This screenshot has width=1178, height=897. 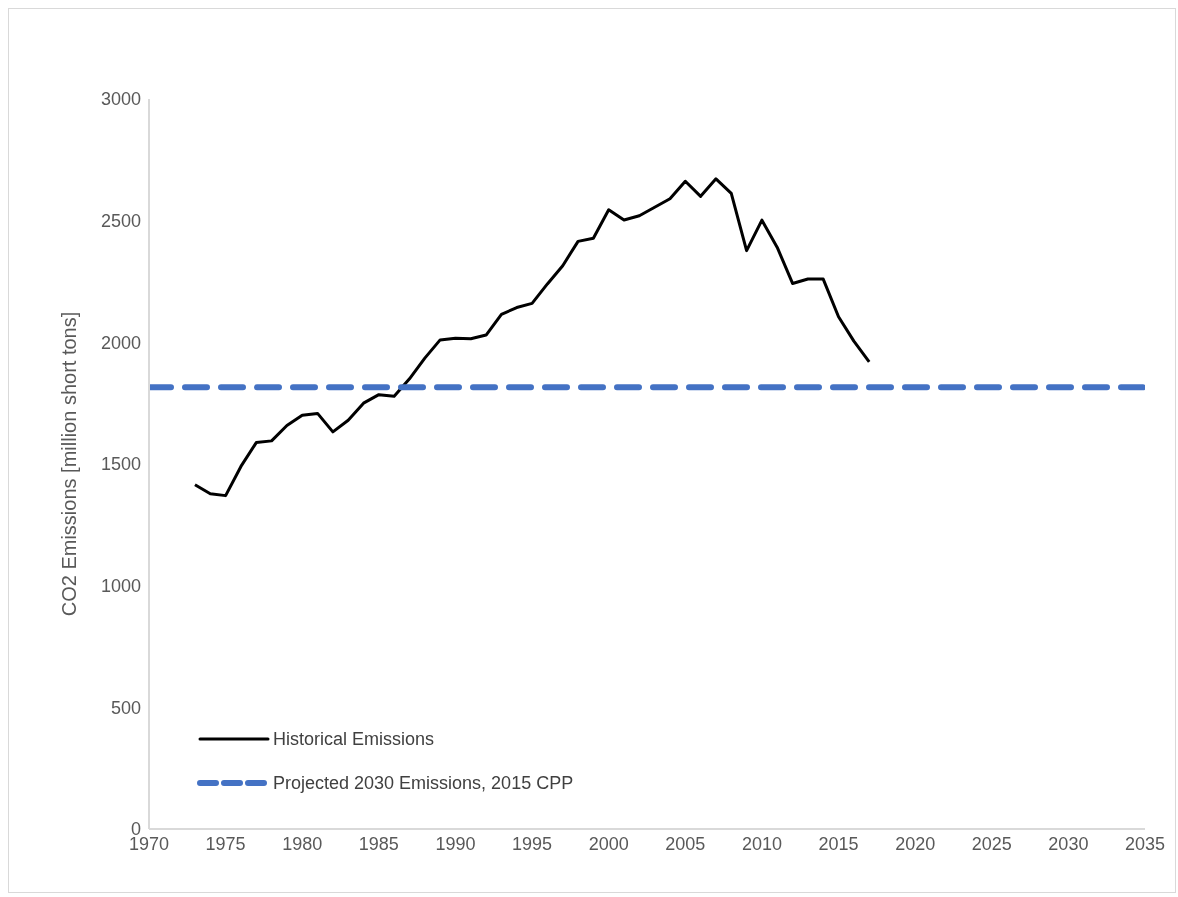 What do you see at coordinates (1145, 843) in the screenshot?
I see `x-tick-label: 2035` at bounding box center [1145, 843].